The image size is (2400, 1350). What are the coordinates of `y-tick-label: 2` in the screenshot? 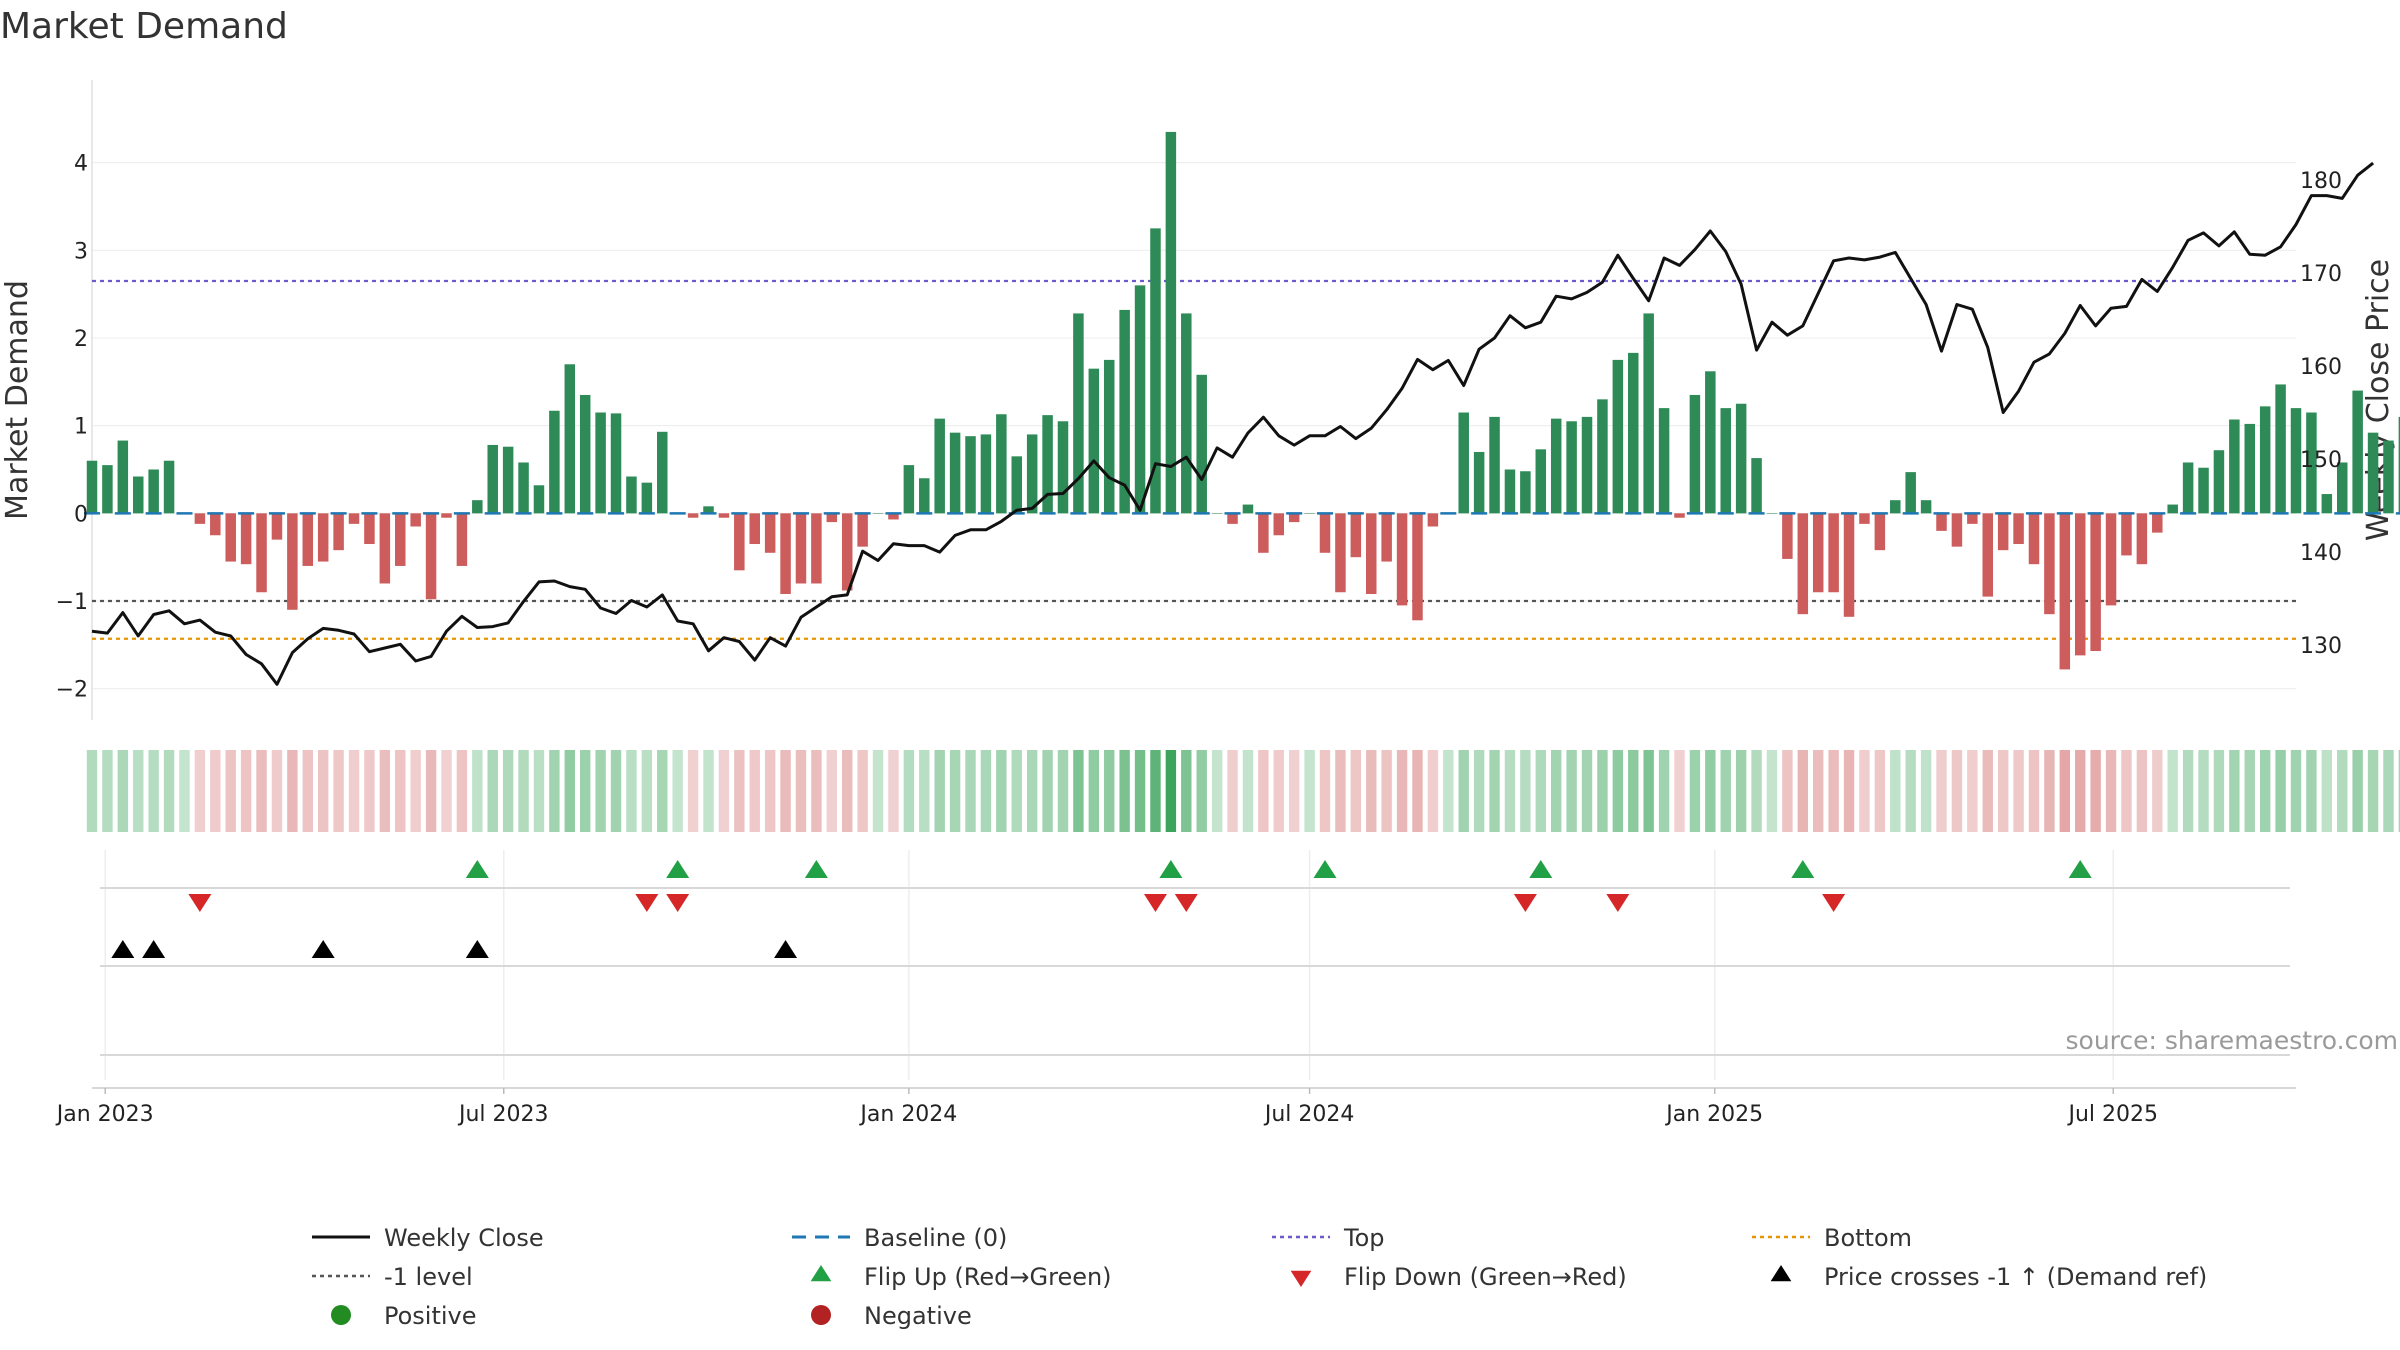 It's located at (81, 339).